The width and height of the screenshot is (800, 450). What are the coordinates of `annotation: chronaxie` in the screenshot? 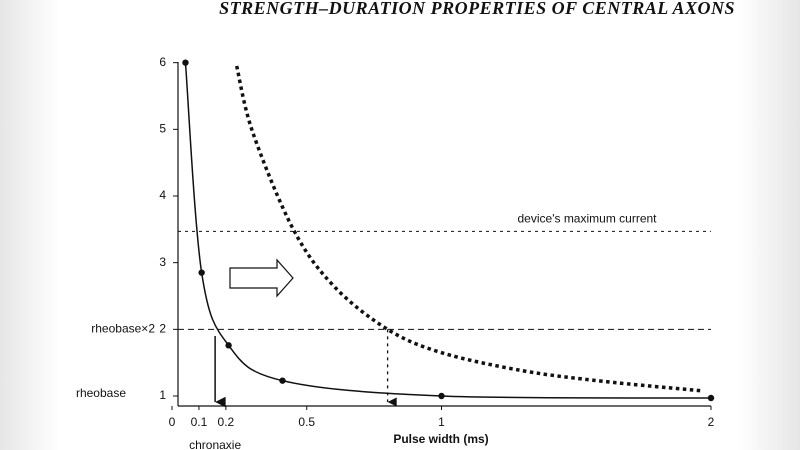 It's located at (215, 444).